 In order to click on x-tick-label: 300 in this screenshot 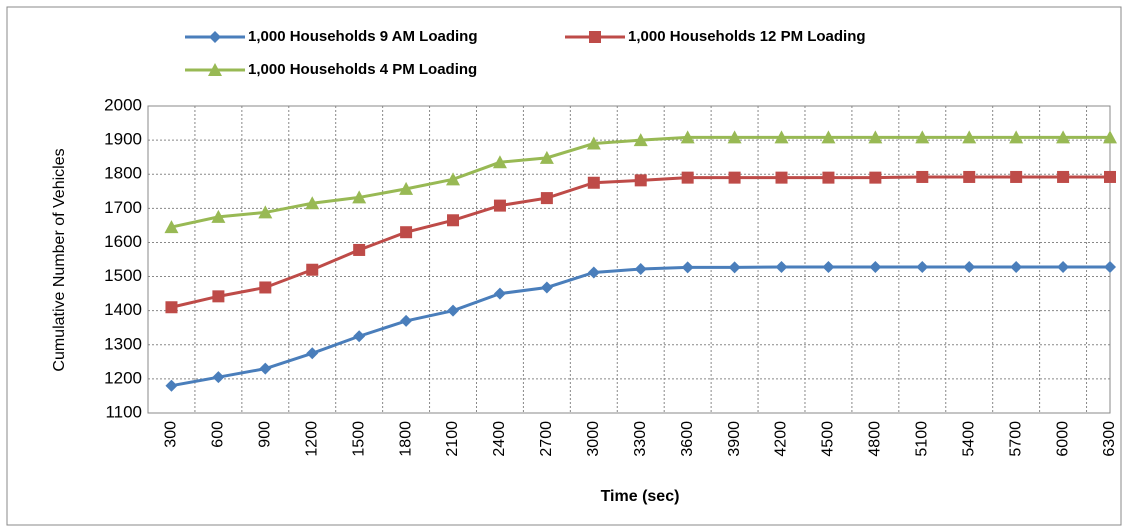, I will do `click(171, 434)`.